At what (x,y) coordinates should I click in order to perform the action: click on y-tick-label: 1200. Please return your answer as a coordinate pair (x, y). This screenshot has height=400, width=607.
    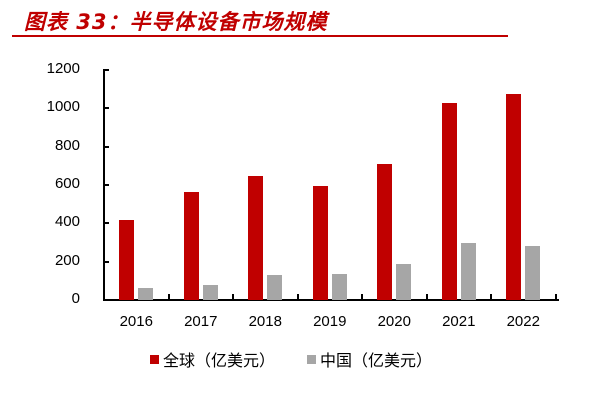
    Looking at the image, I should click on (63, 68).